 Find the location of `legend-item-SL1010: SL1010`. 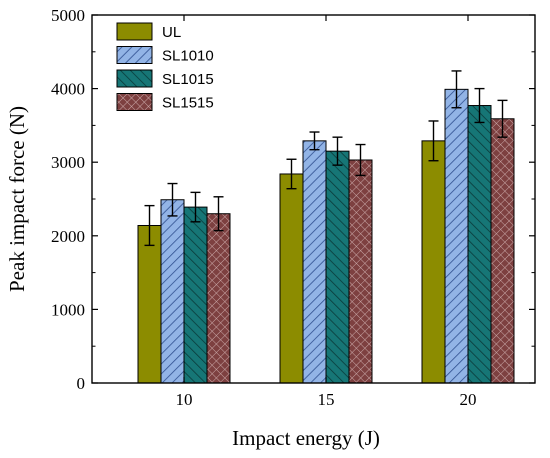

legend-item-SL1010: SL1010 is located at coordinates (165, 55).